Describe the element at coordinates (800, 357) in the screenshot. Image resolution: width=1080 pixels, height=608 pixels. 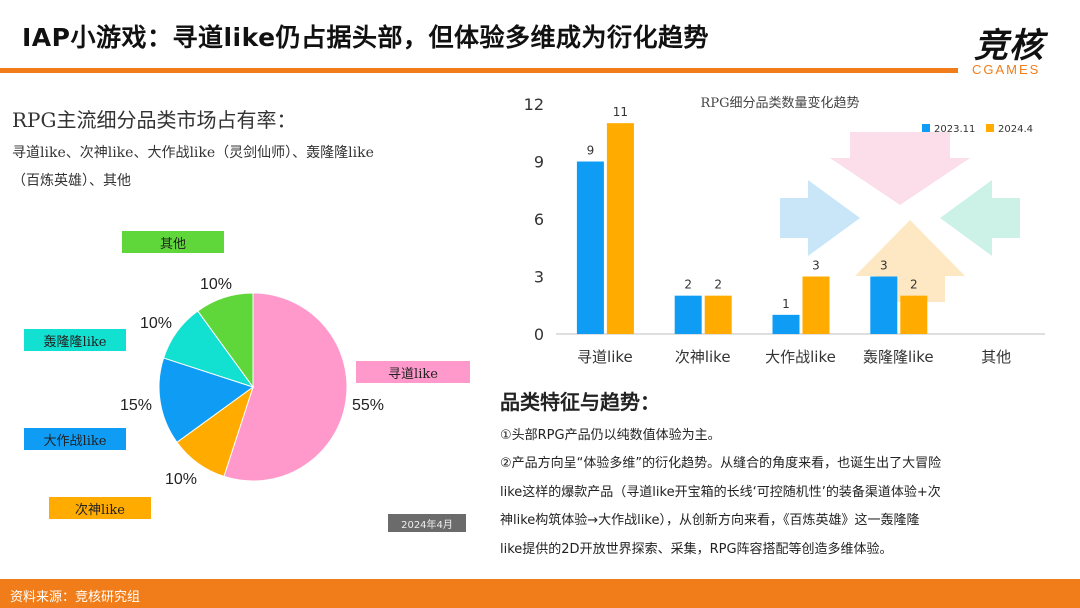
I see `x-tick-label: 大作战like` at that location.